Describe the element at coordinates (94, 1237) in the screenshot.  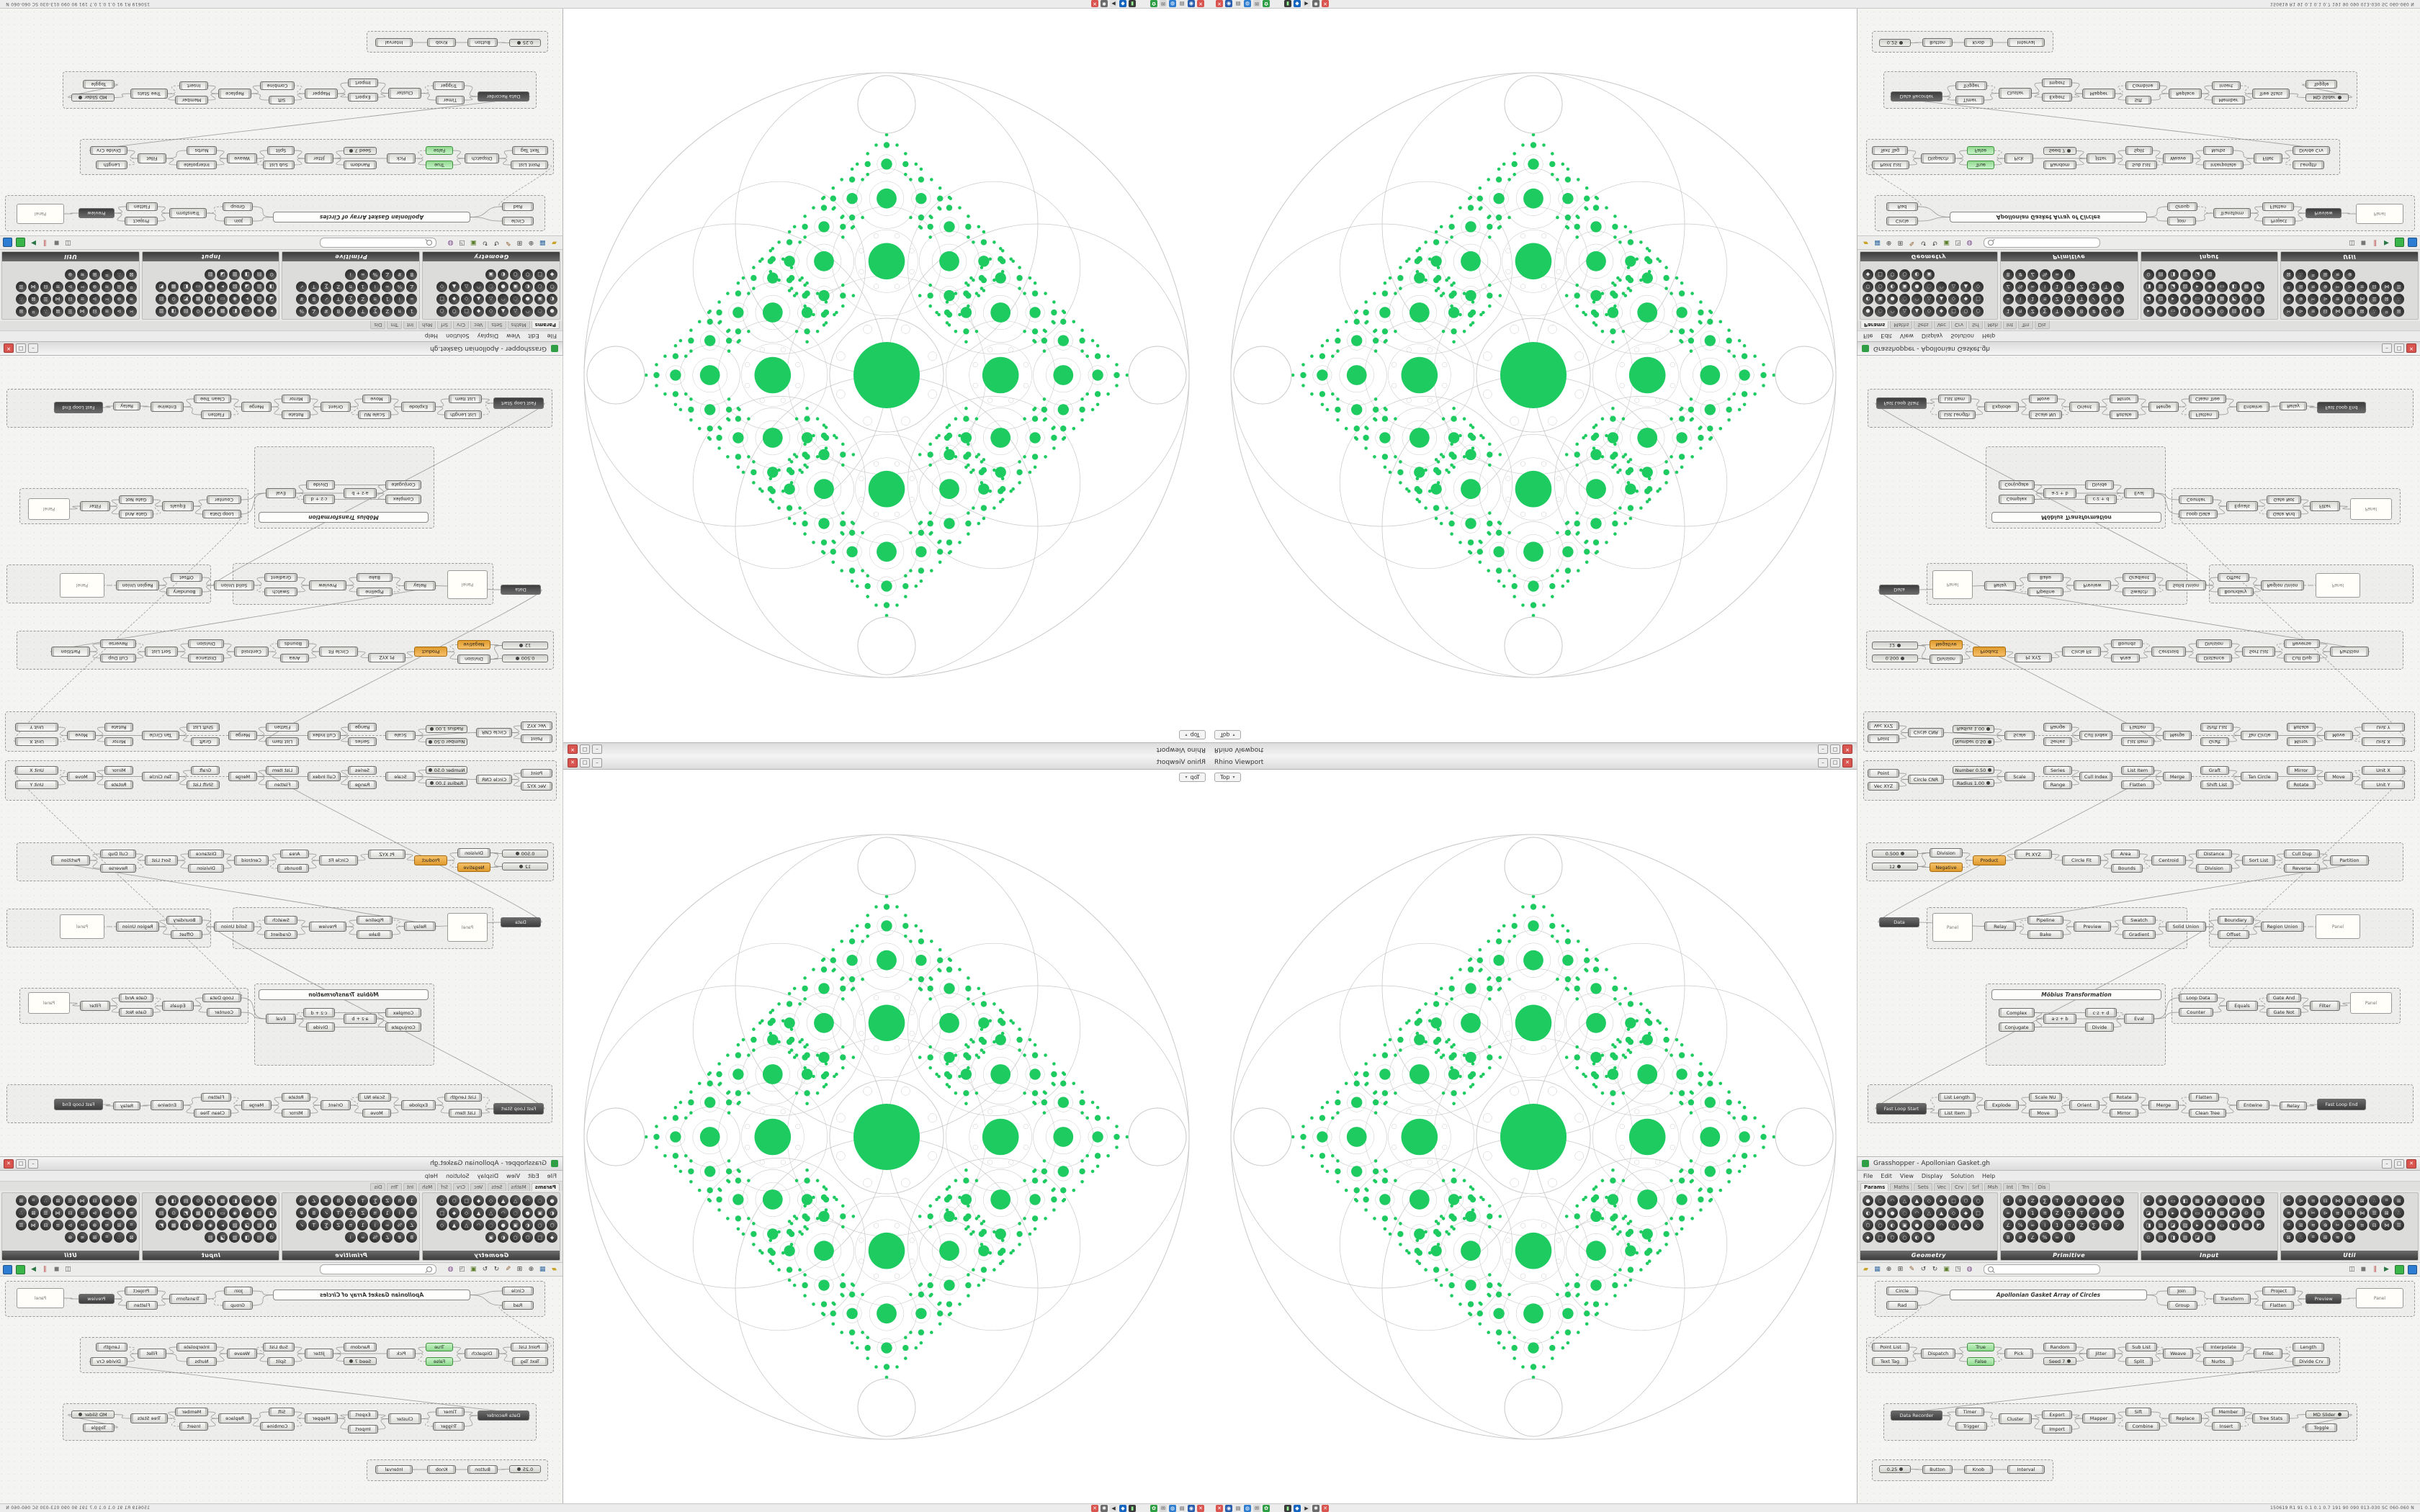
I see `palette-icon: ⊞` at that location.